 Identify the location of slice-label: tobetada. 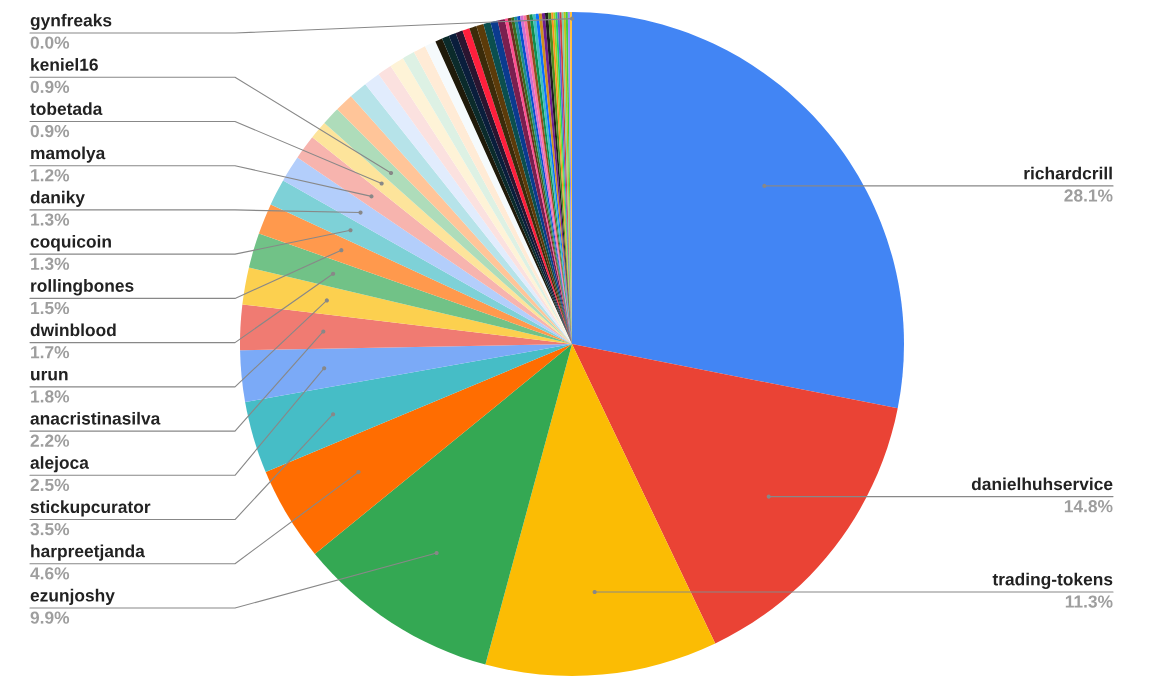
(66, 109).